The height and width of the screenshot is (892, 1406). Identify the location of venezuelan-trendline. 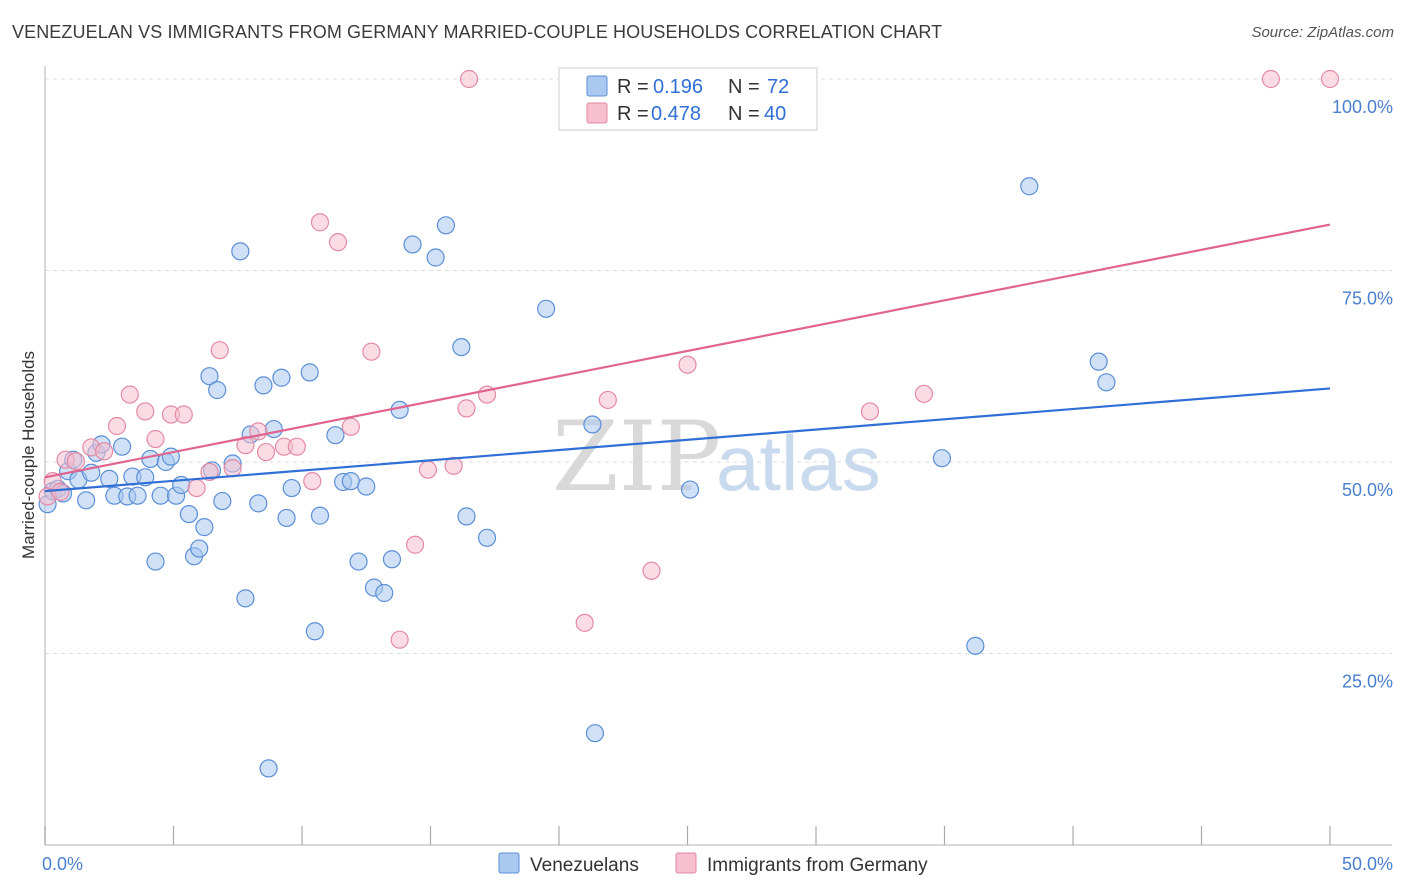
(687, 440).